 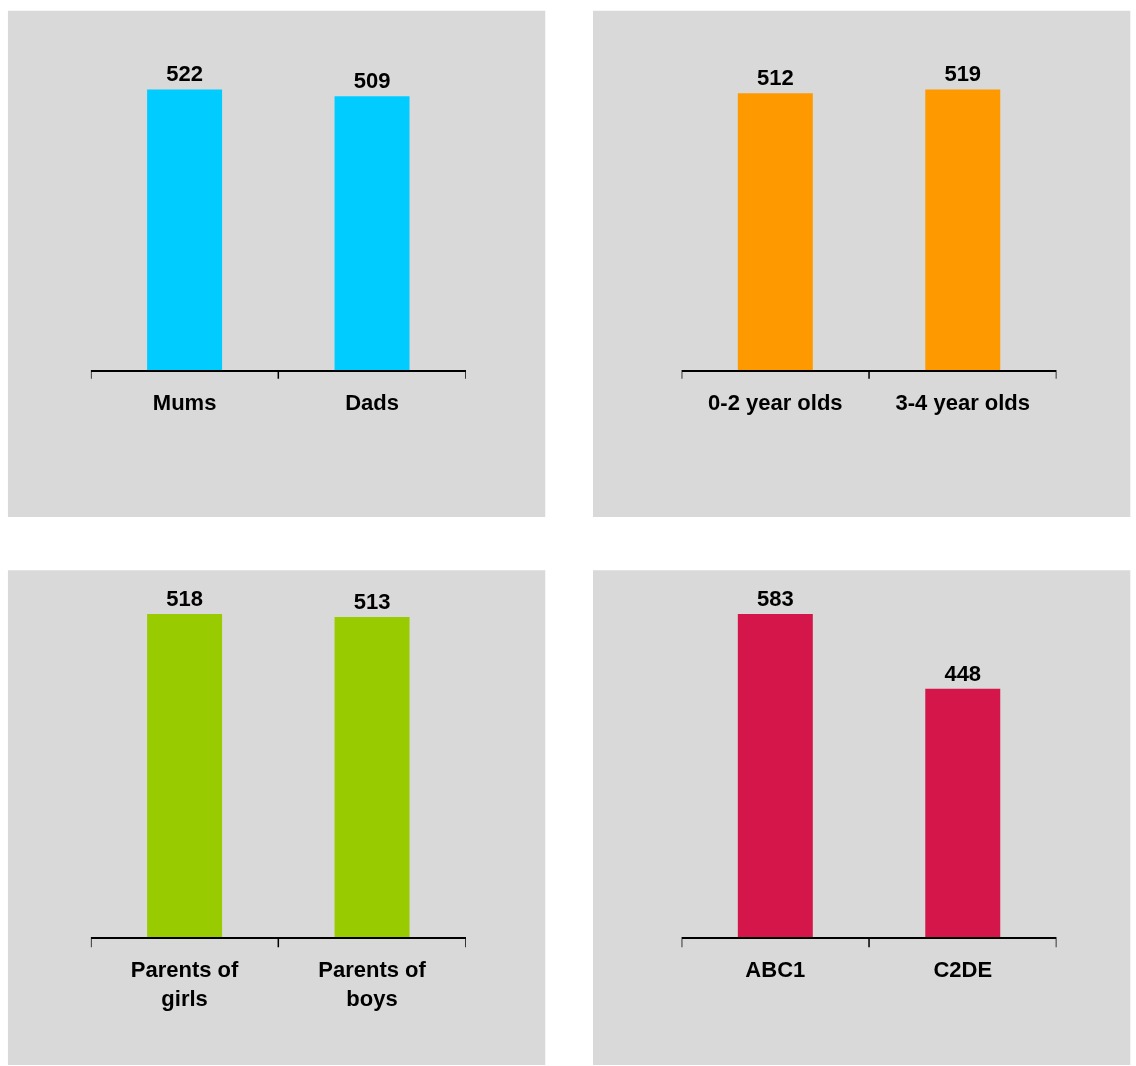 I want to click on x-tick-label: Parents of boys, so click(x=372, y=984).